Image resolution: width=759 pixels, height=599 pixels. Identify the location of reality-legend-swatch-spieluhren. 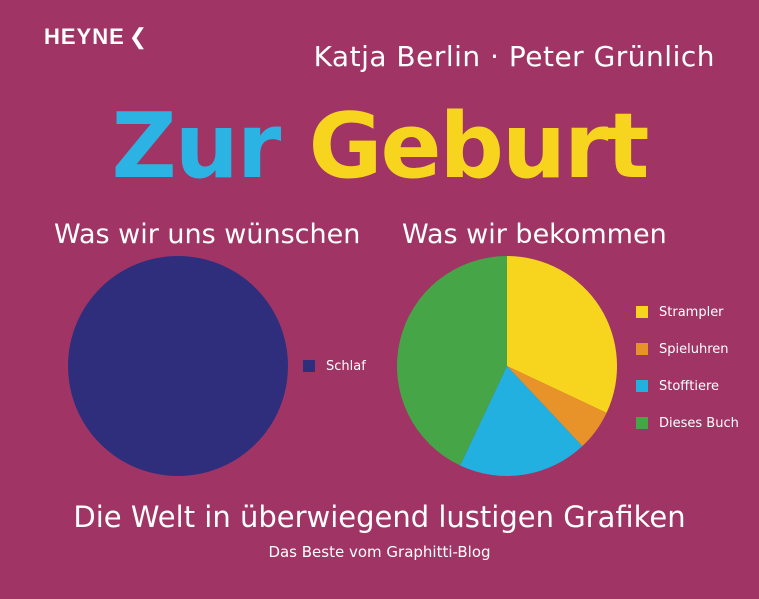
(642, 349).